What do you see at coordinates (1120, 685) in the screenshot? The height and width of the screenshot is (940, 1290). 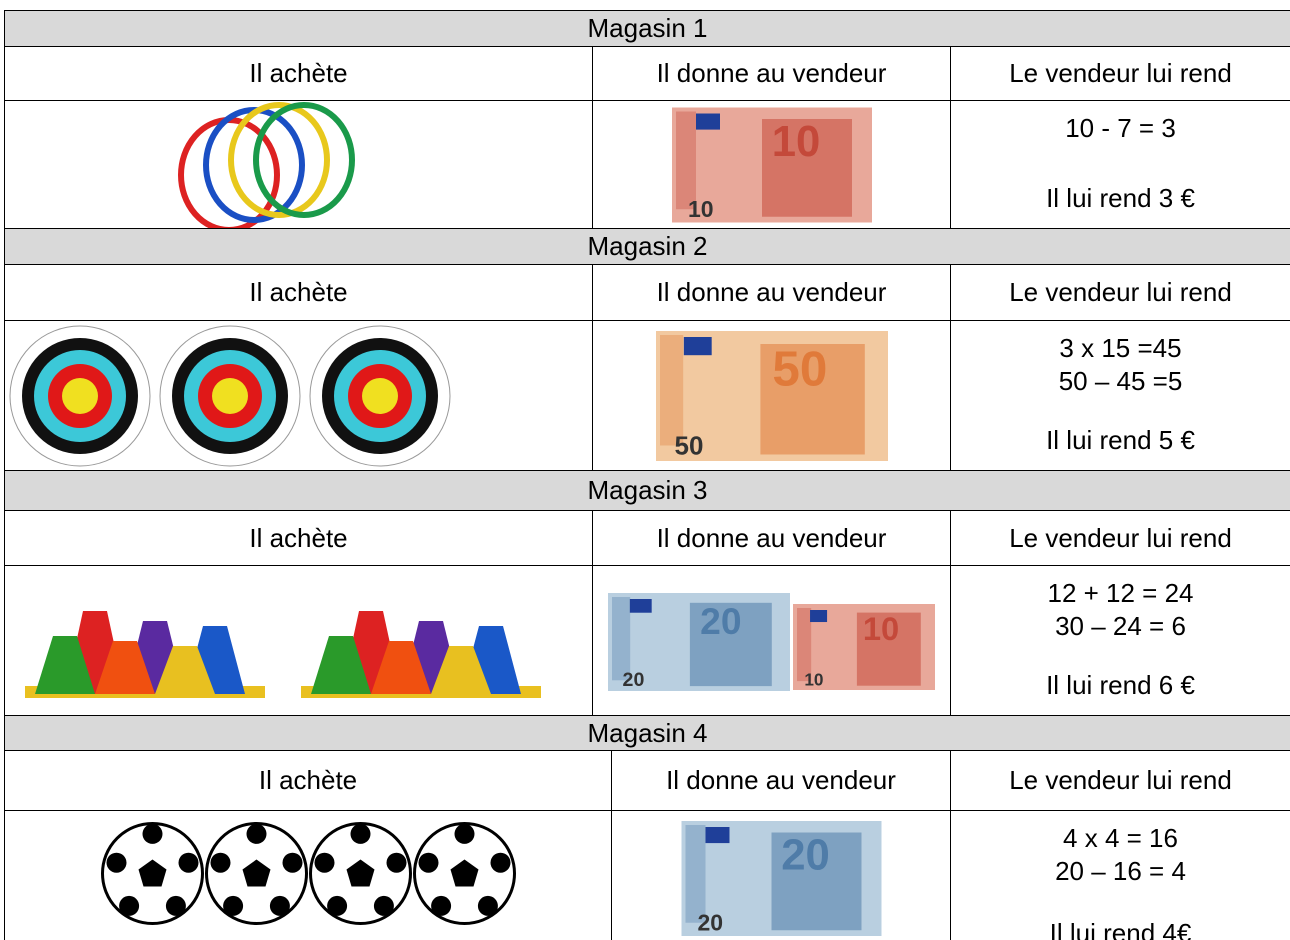 I see `change-result: Il lui rend 6 €` at bounding box center [1120, 685].